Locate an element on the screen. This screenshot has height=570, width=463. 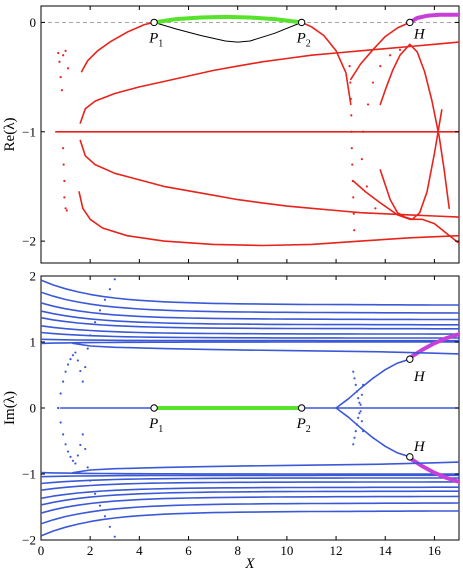
special-point-label: P1 is located at coordinates (155, 425).